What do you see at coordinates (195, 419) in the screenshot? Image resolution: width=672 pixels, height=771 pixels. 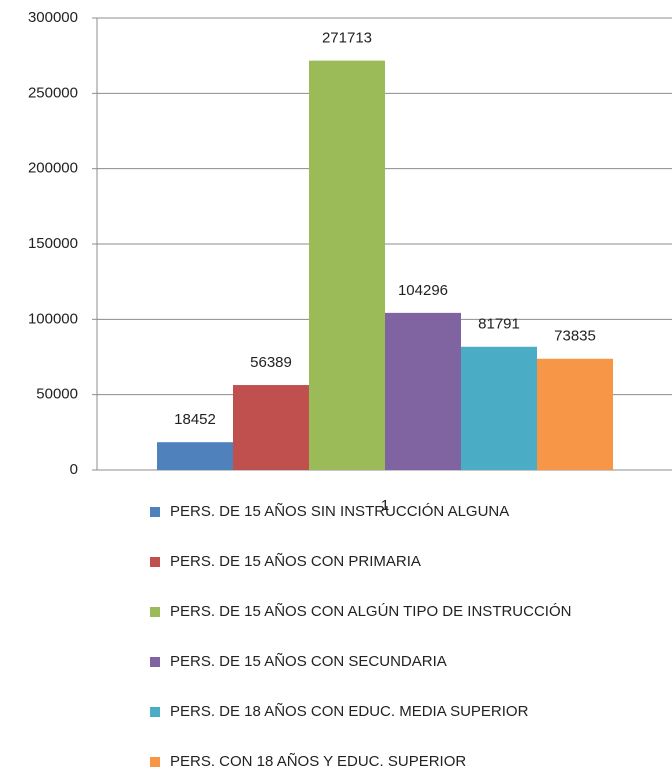 I see `value-label: 18452` at bounding box center [195, 419].